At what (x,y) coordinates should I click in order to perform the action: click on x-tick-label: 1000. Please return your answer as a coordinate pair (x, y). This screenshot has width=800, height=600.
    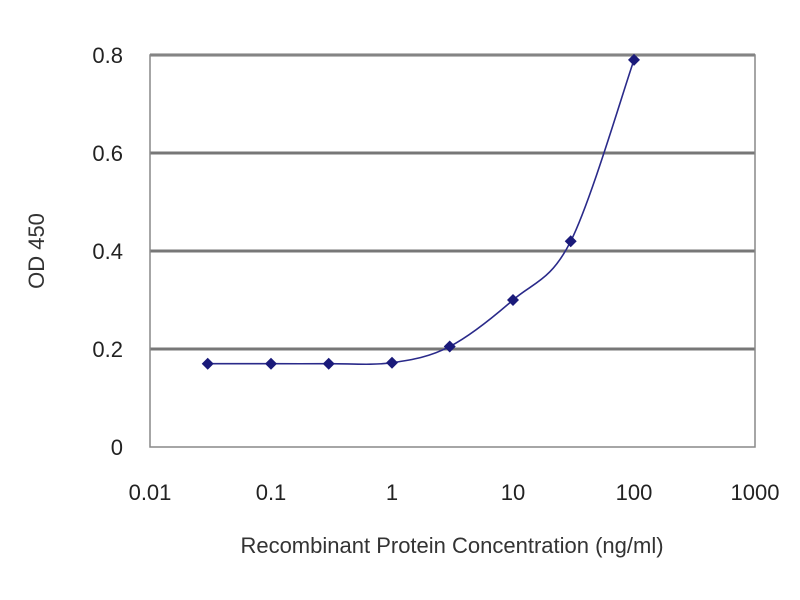
    Looking at the image, I should click on (755, 492).